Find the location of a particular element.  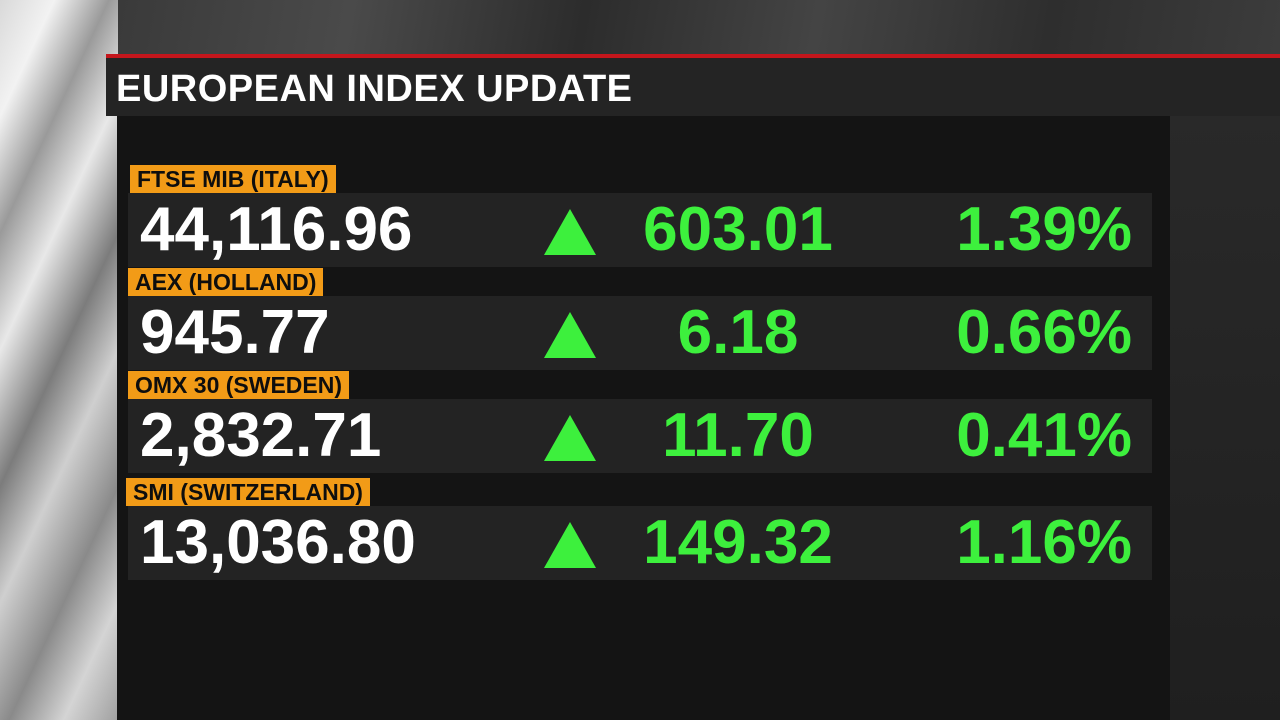

index-value: 13,036.80 is located at coordinates (278, 542).